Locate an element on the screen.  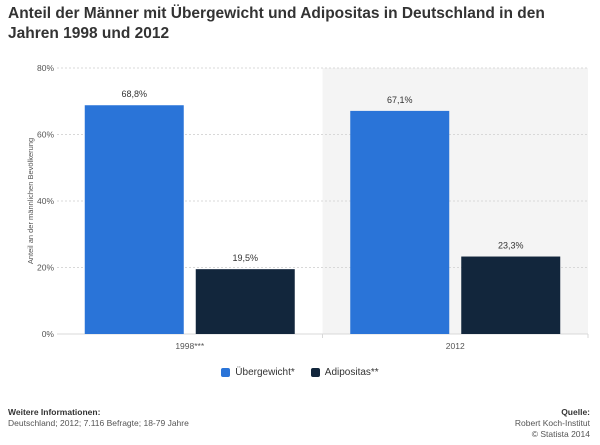
source-text: Robert Koch-Institut is located at coordinates (552, 423).